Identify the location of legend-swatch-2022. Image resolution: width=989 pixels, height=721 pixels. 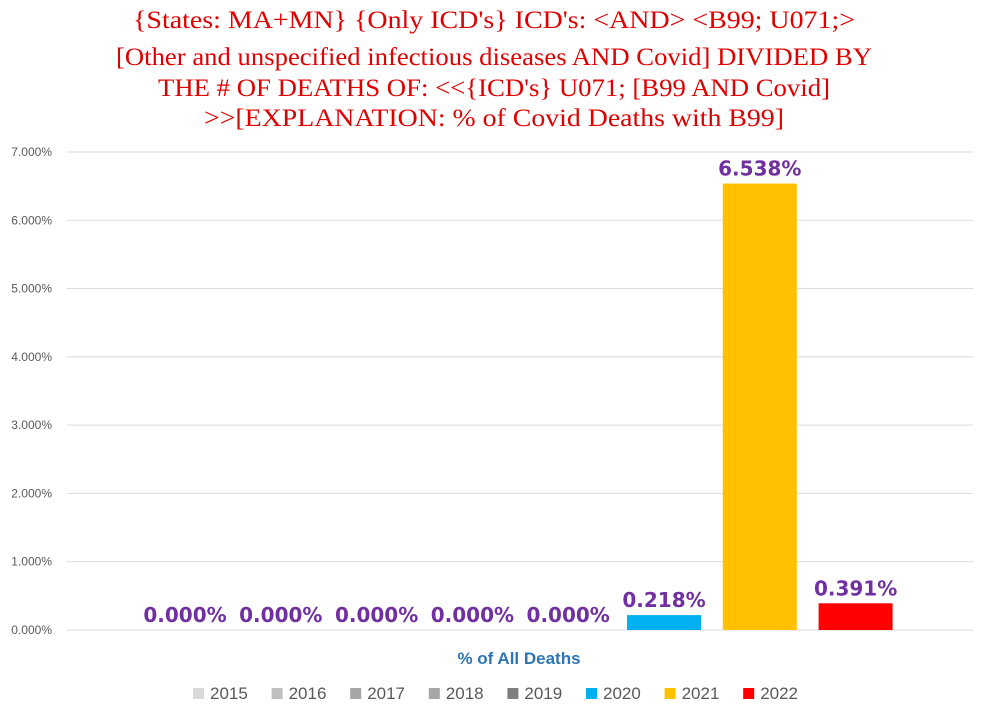
(749, 693).